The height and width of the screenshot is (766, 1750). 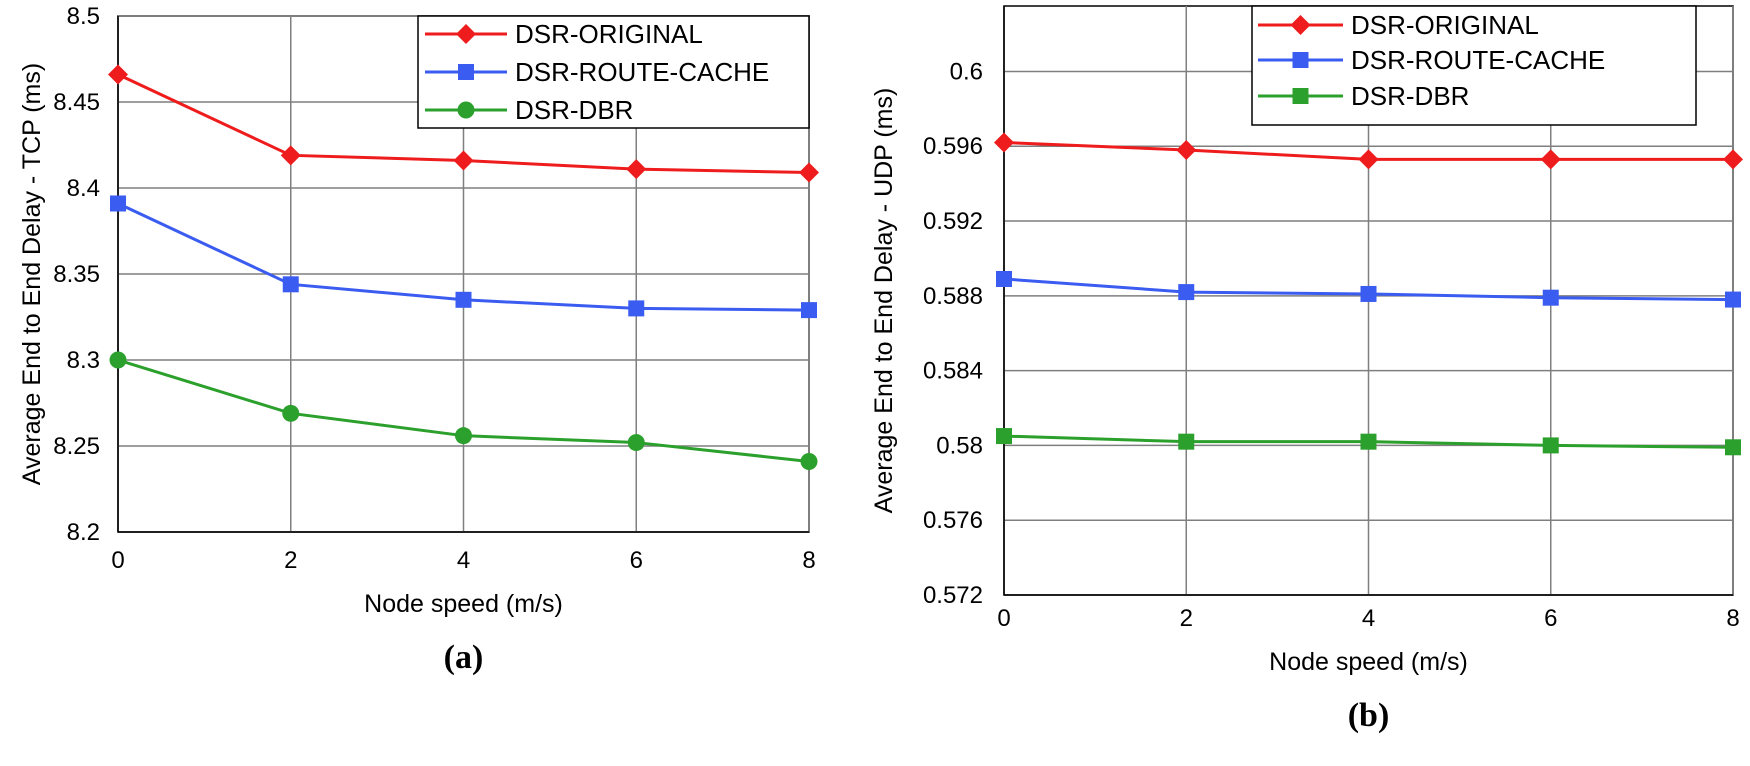 What do you see at coordinates (83, 360) in the screenshot?
I see `y-tick-label: 8.3` at bounding box center [83, 360].